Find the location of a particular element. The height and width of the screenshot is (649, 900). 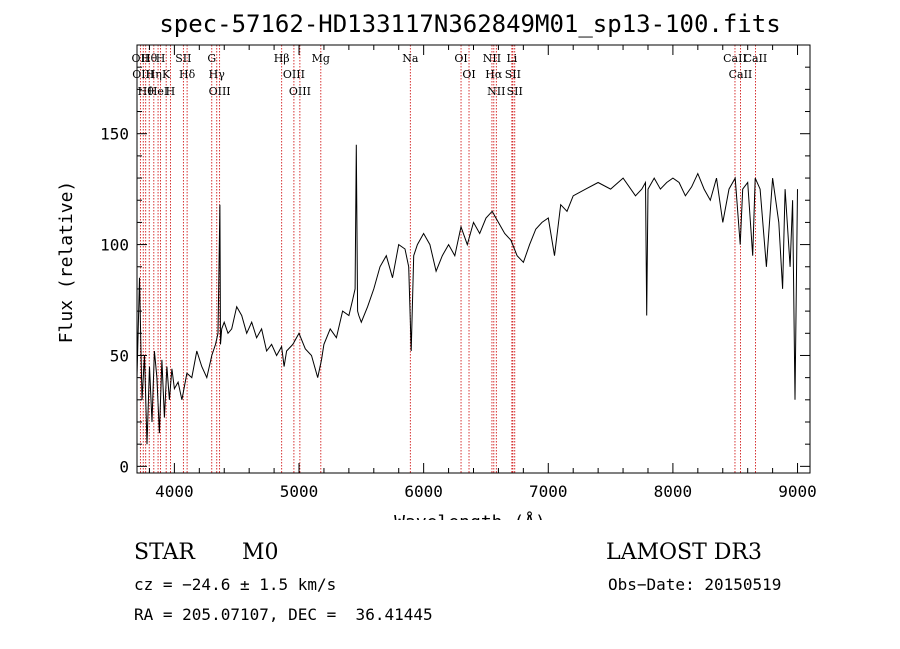

y-axis-label: Flux (relative) is located at coordinates (66, 262).